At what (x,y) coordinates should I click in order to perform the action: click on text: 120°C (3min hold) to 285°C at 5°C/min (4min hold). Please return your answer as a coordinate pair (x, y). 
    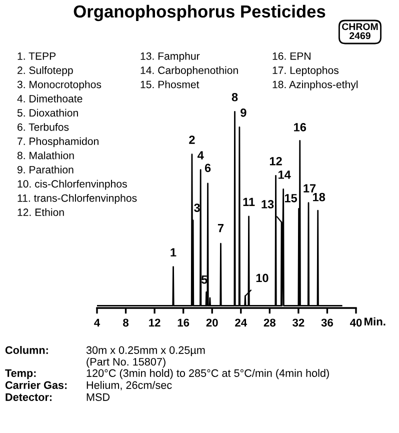
    Looking at the image, I should click on (207, 374).